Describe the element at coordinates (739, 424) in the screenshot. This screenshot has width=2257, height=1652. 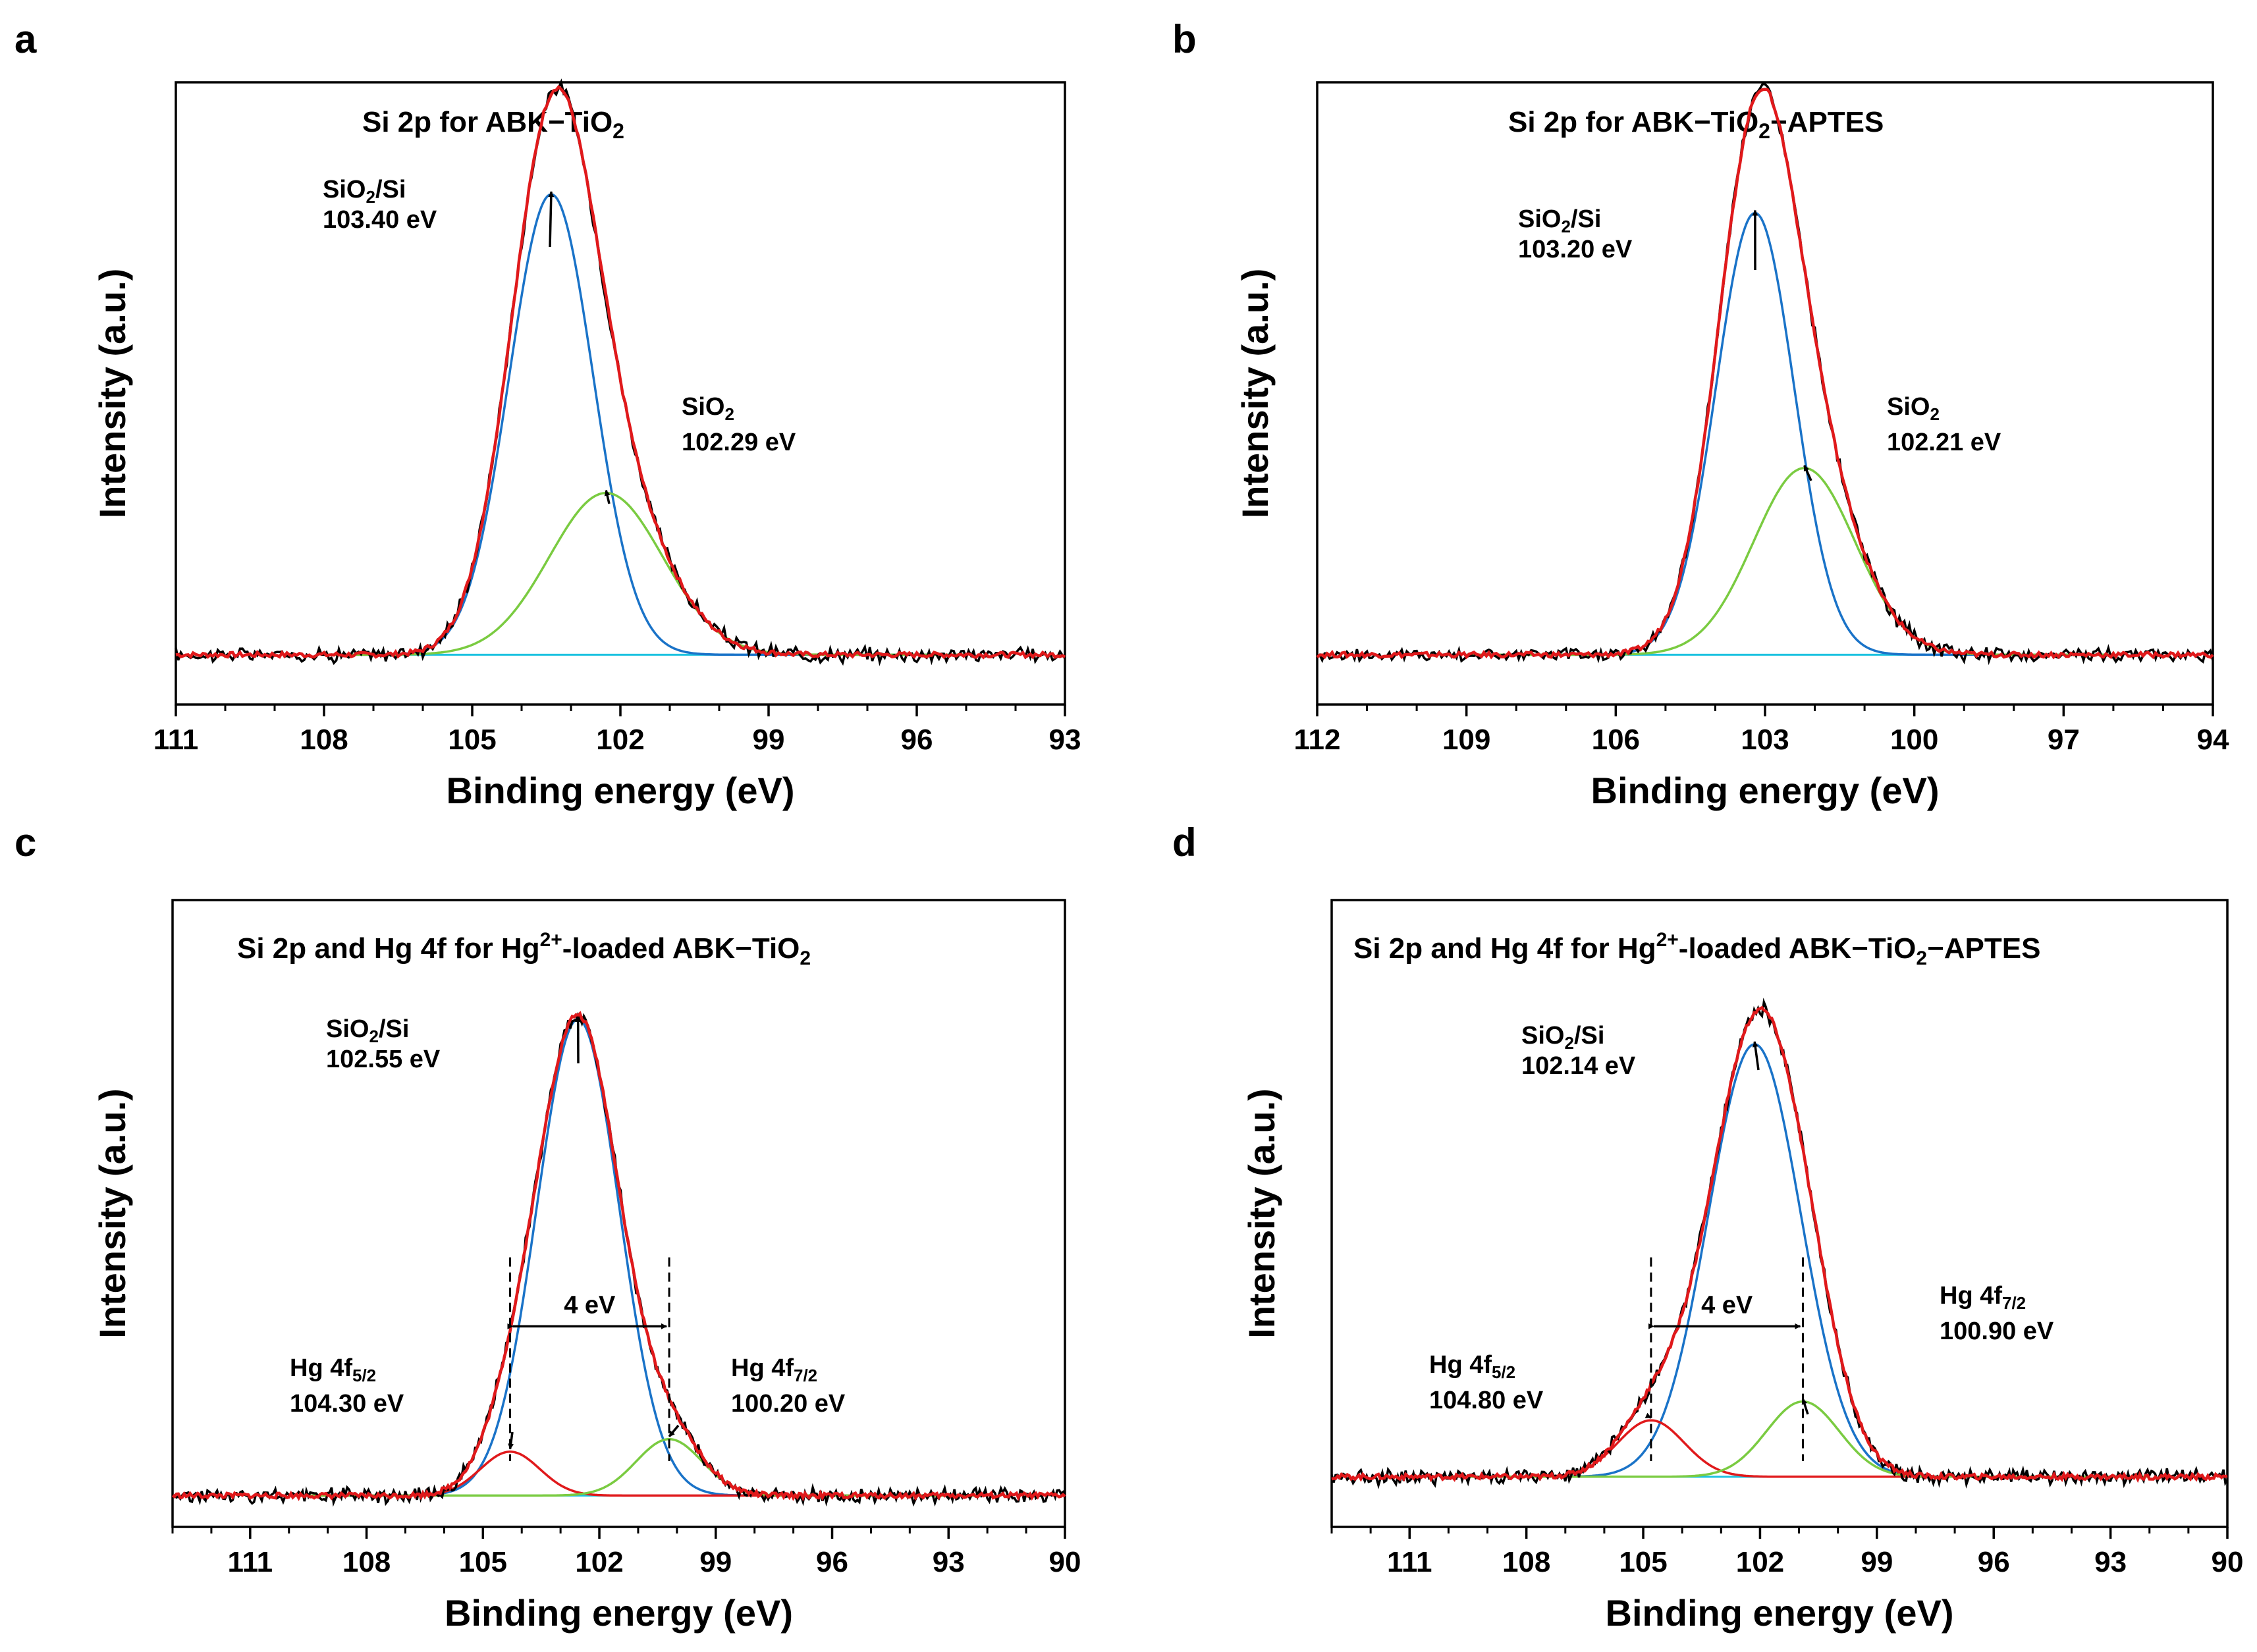
I see `peak-annotation: SiO2 102.29 eV` at that location.